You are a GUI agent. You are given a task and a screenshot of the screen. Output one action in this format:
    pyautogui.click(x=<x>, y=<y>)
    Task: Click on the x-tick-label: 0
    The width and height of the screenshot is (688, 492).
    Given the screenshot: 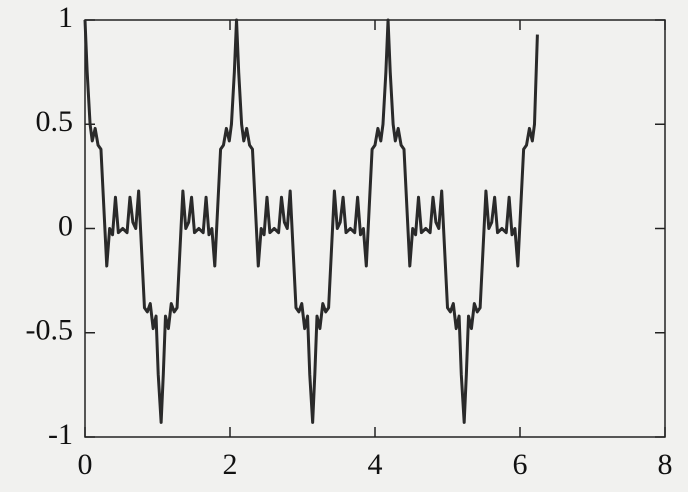 What is the action you would take?
    pyautogui.click(x=85, y=464)
    